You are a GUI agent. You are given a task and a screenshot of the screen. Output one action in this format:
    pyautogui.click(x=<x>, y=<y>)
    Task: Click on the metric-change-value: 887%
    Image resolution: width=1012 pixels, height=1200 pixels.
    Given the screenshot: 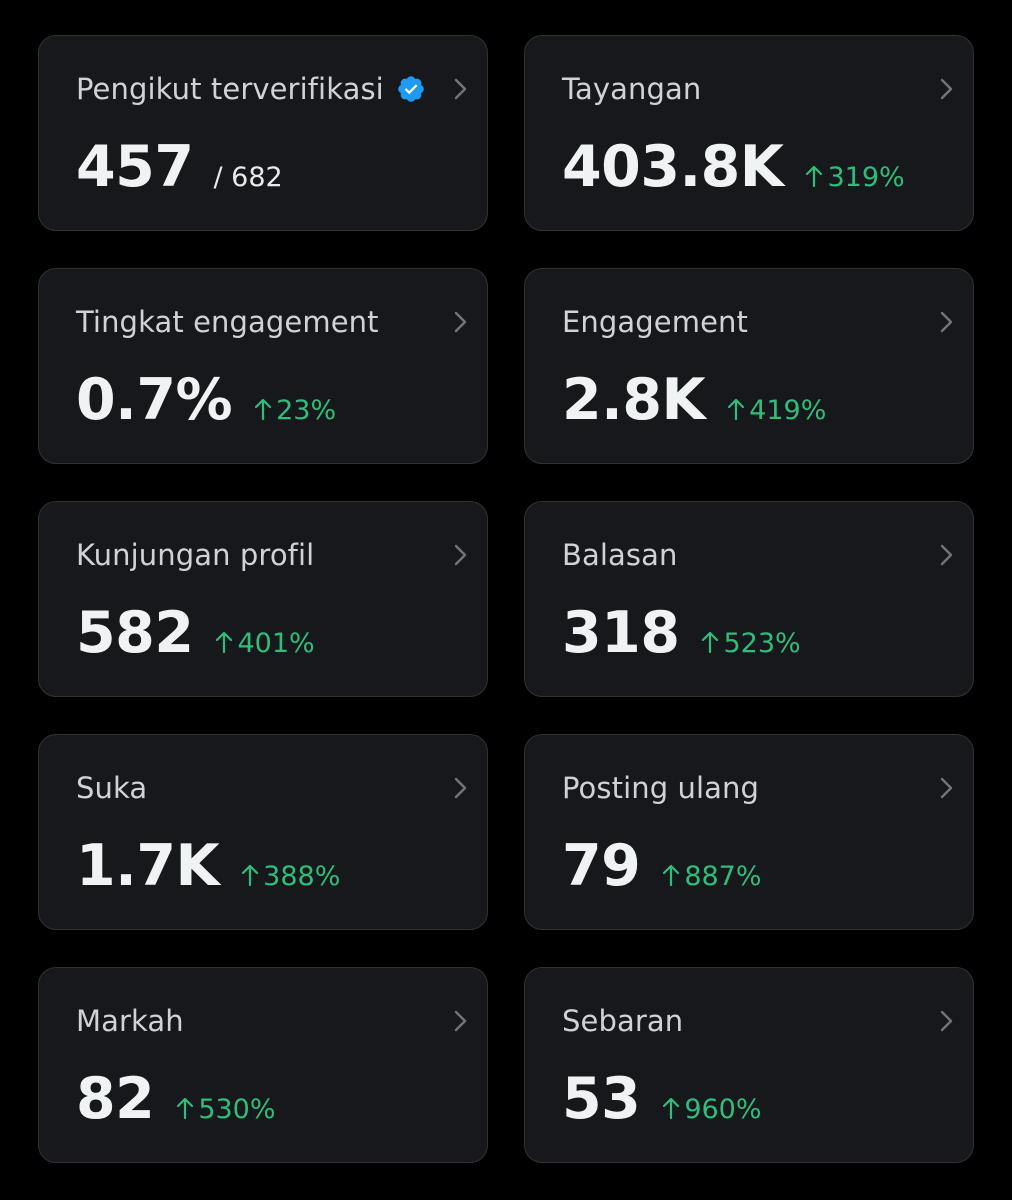 What is the action you would take?
    pyautogui.click(x=723, y=876)
    